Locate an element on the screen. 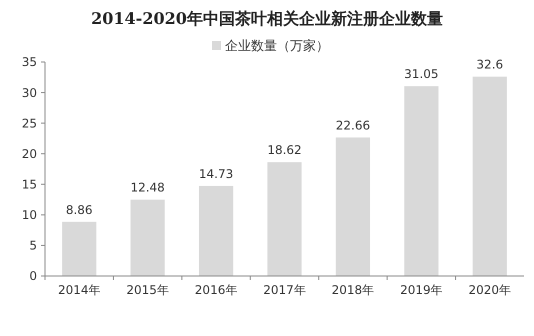 The height and width of the screenshot is (336, 534). y-tick-label: 0 is located at coordinates (33, 276).